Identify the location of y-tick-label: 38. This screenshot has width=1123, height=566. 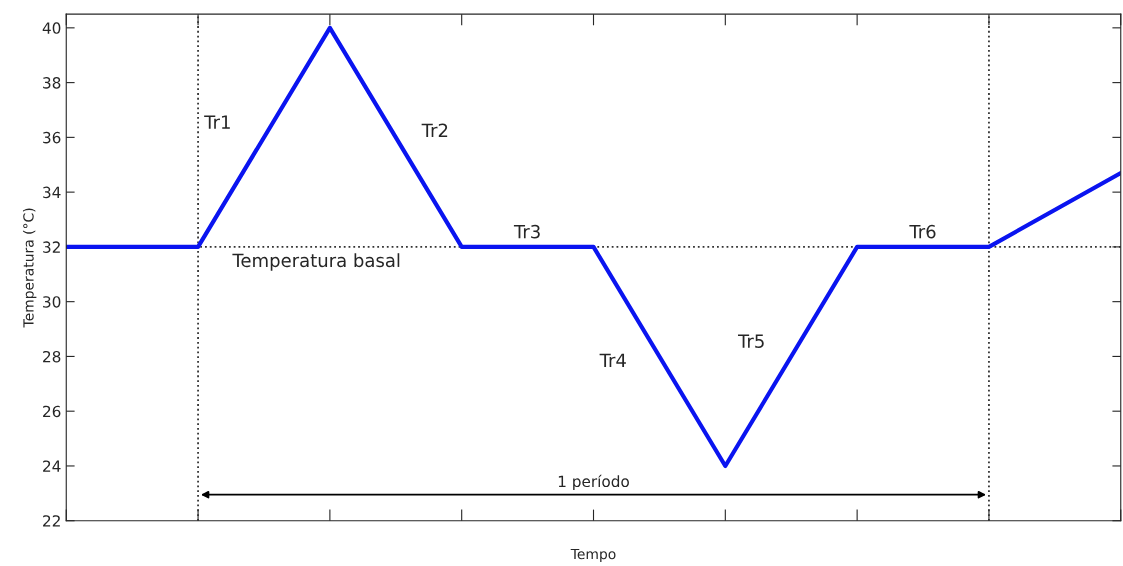
(52, 83).